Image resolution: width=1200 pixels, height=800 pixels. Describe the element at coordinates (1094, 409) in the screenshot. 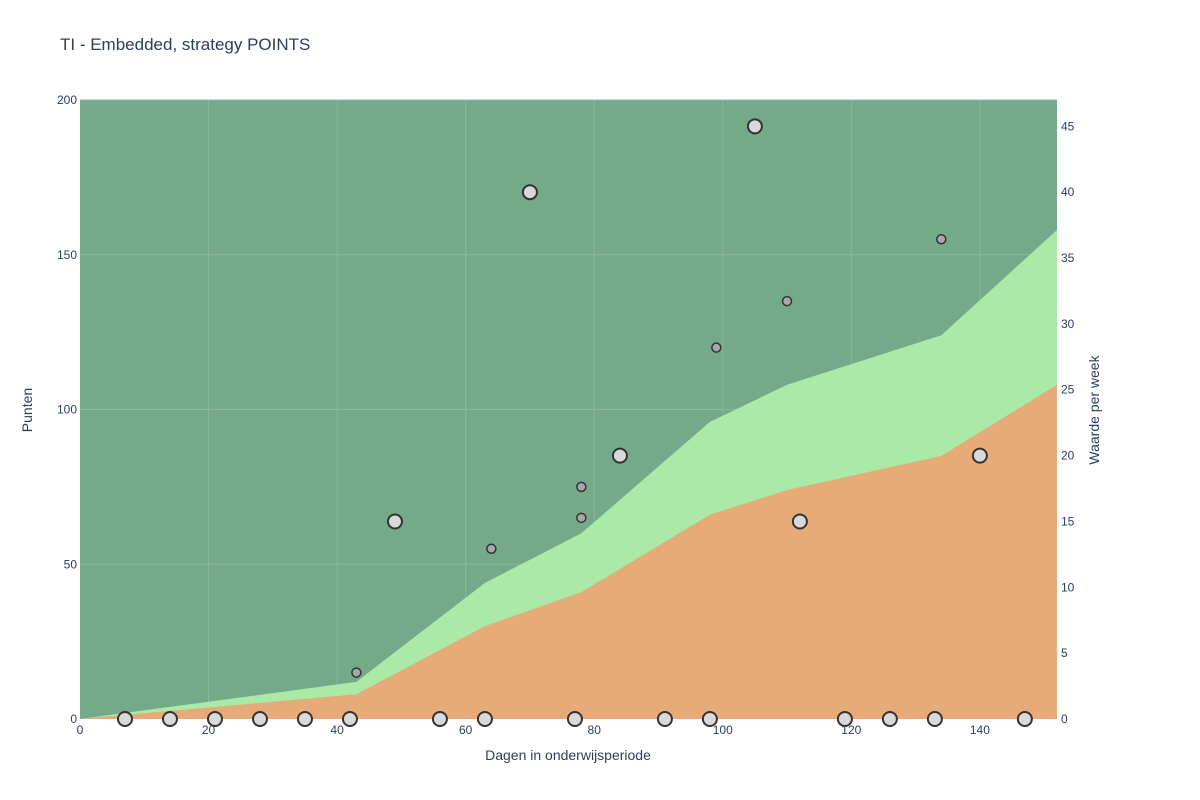

I see `y2-axis-label: Waarde per week` at that location.